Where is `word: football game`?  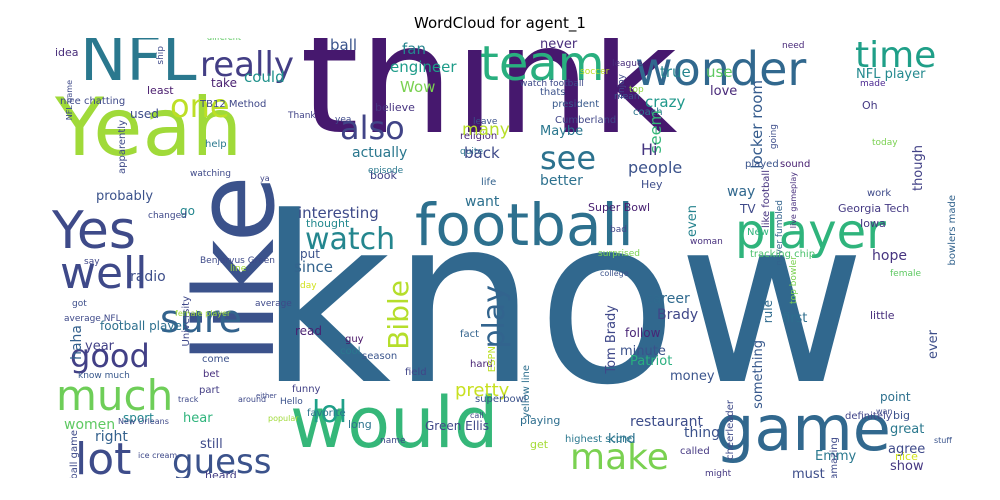 word: football game is located at coordinates (74, 454).